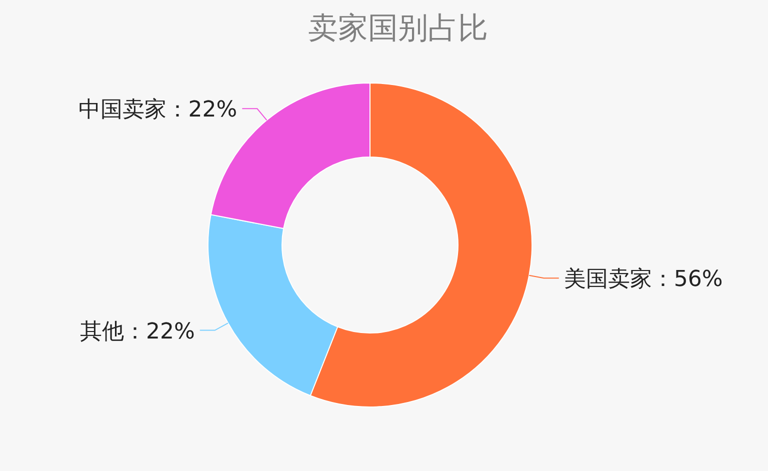 This screenshot has width=768, height=471. I want to click on chart-title: 卖家国别占比, so click(398, 28).